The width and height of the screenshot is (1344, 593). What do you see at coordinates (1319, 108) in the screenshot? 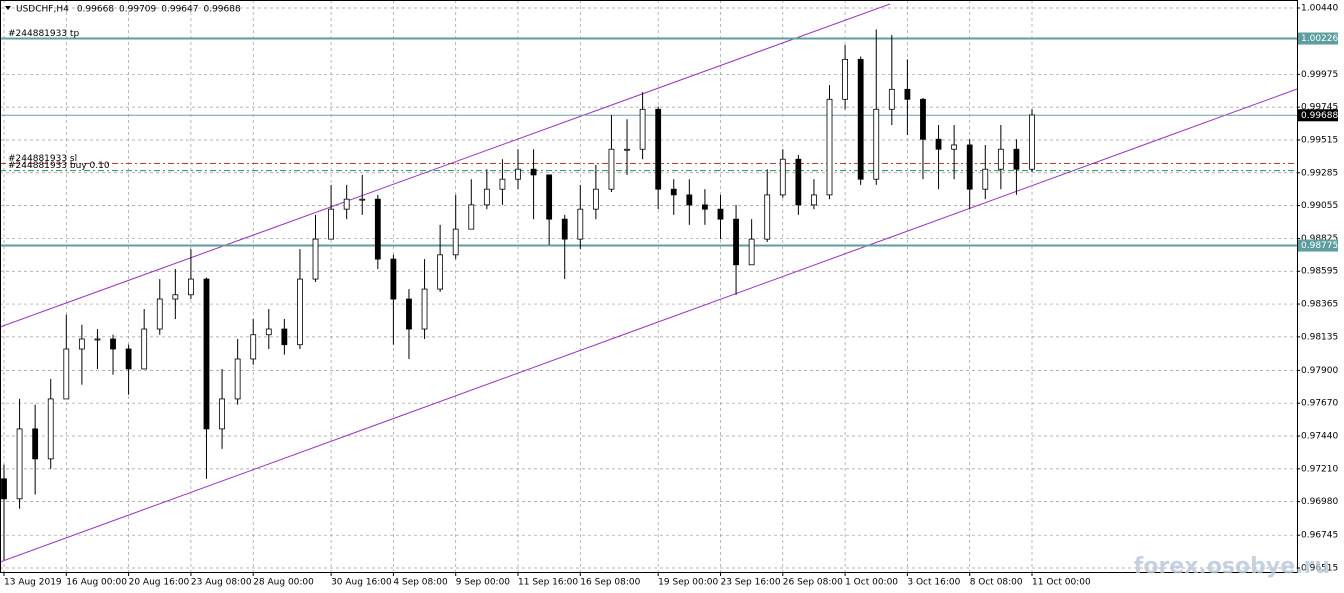
I see `y-tick-label: 0.99745` at bounding box center [1319, 108].